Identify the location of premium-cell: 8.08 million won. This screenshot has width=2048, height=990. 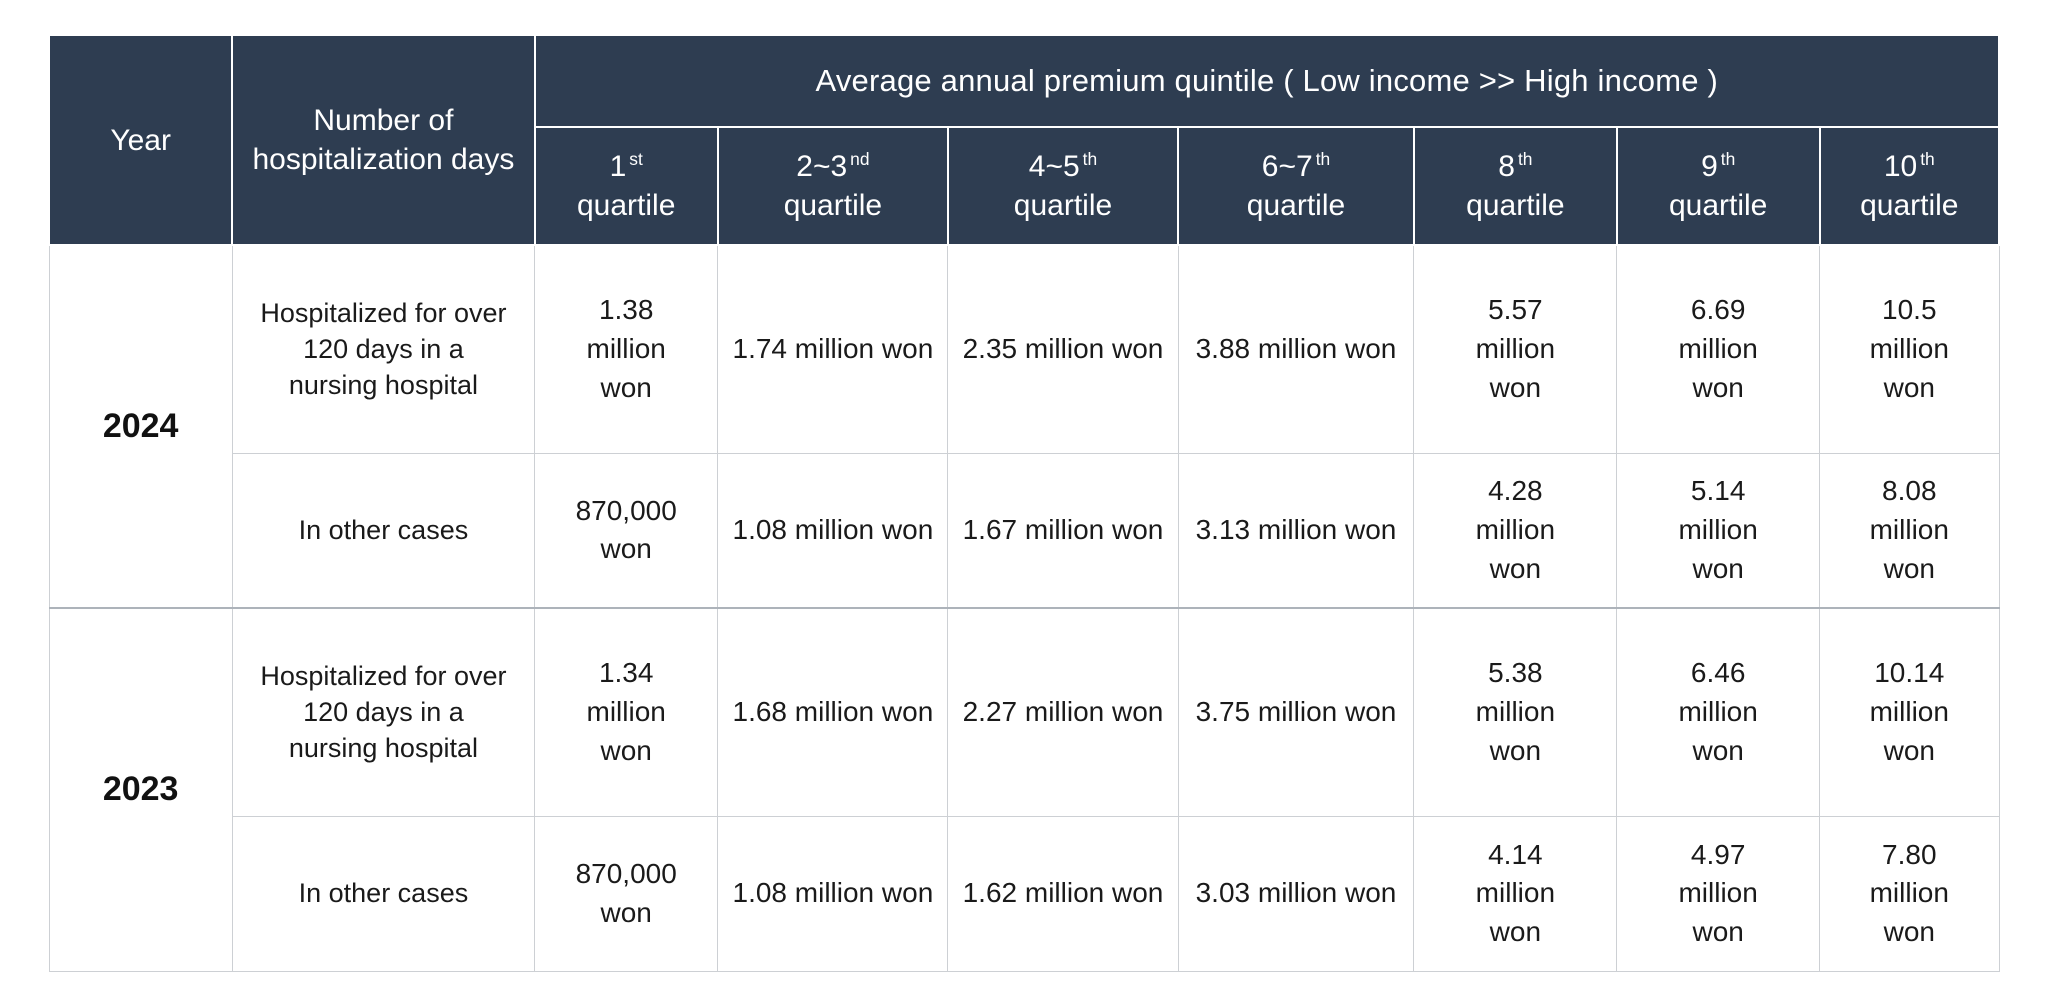
(1909, 530).